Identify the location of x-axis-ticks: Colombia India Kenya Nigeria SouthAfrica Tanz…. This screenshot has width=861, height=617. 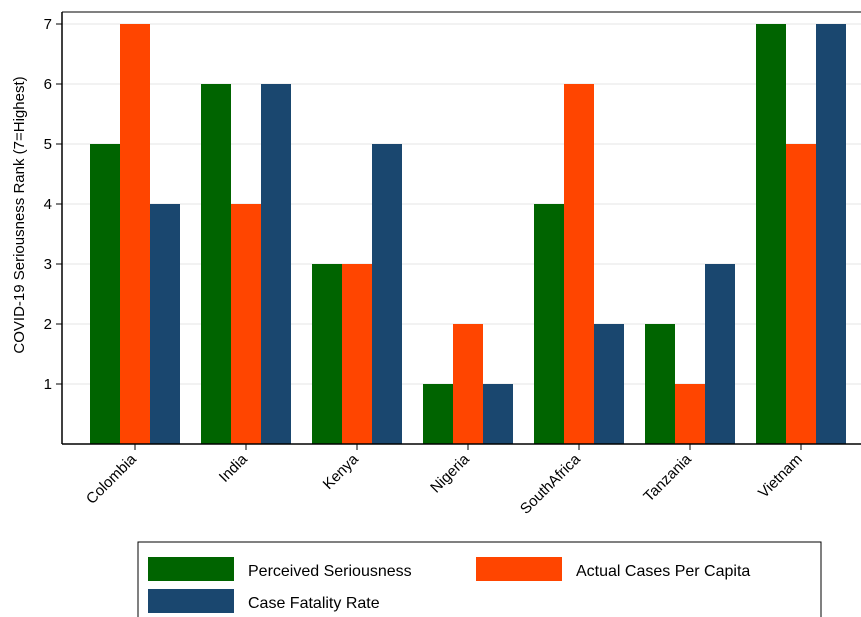
(444, 481).